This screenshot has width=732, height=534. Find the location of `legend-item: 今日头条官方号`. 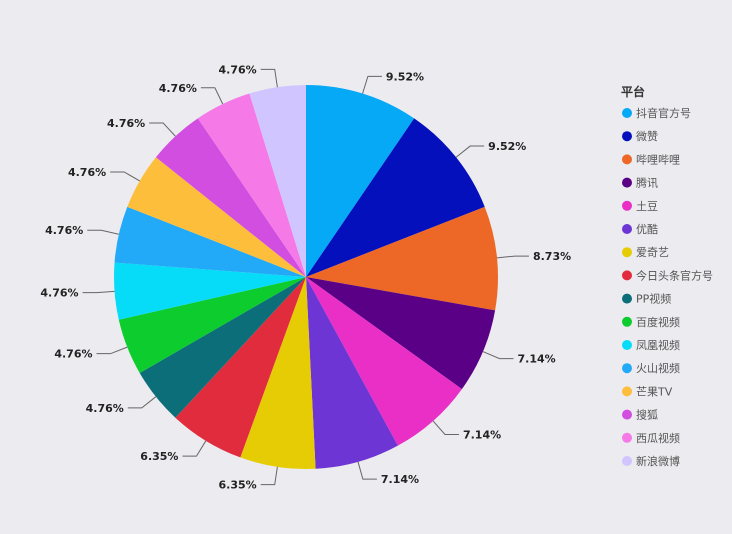

legend-item: 今日头条官方号 is located at coordinates (667, 275).